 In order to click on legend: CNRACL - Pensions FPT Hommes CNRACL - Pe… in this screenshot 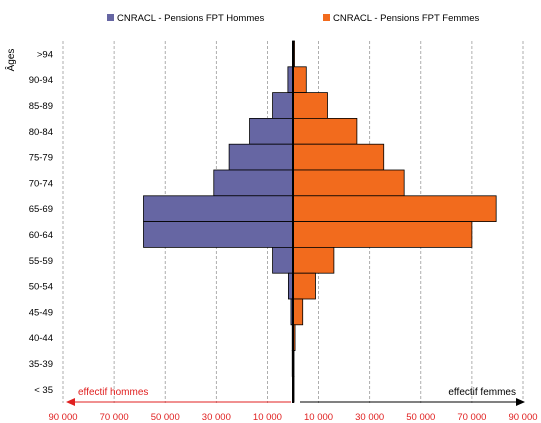, I will do `click(293, 18)`.